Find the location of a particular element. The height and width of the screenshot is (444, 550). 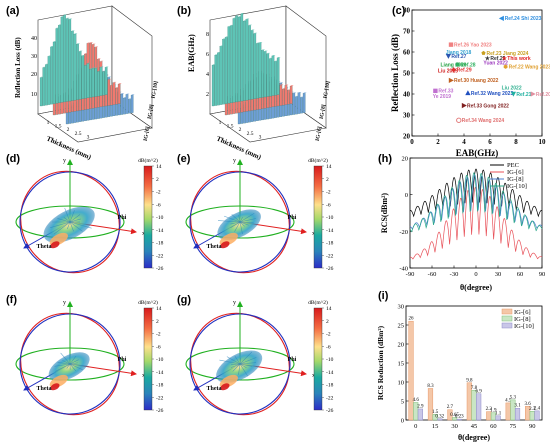

colorbar-tick-label: -2 is located at coordinates (328, 193).